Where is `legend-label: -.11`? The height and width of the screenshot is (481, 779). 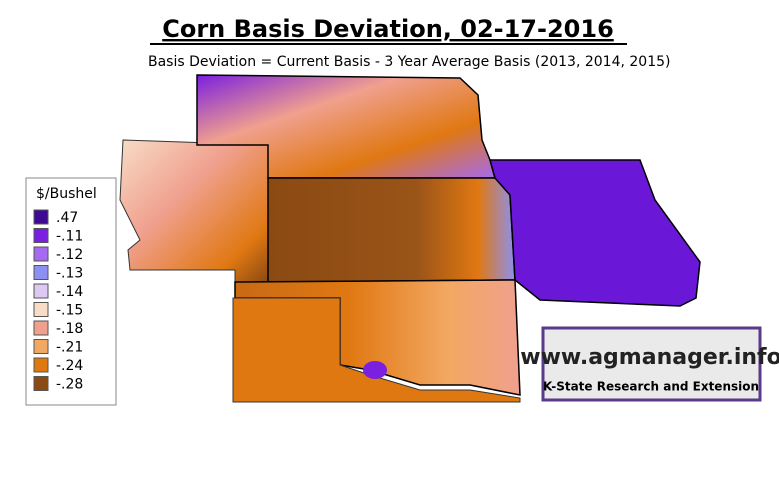 legend-label: -.11 is located at coordinates (69, 237).